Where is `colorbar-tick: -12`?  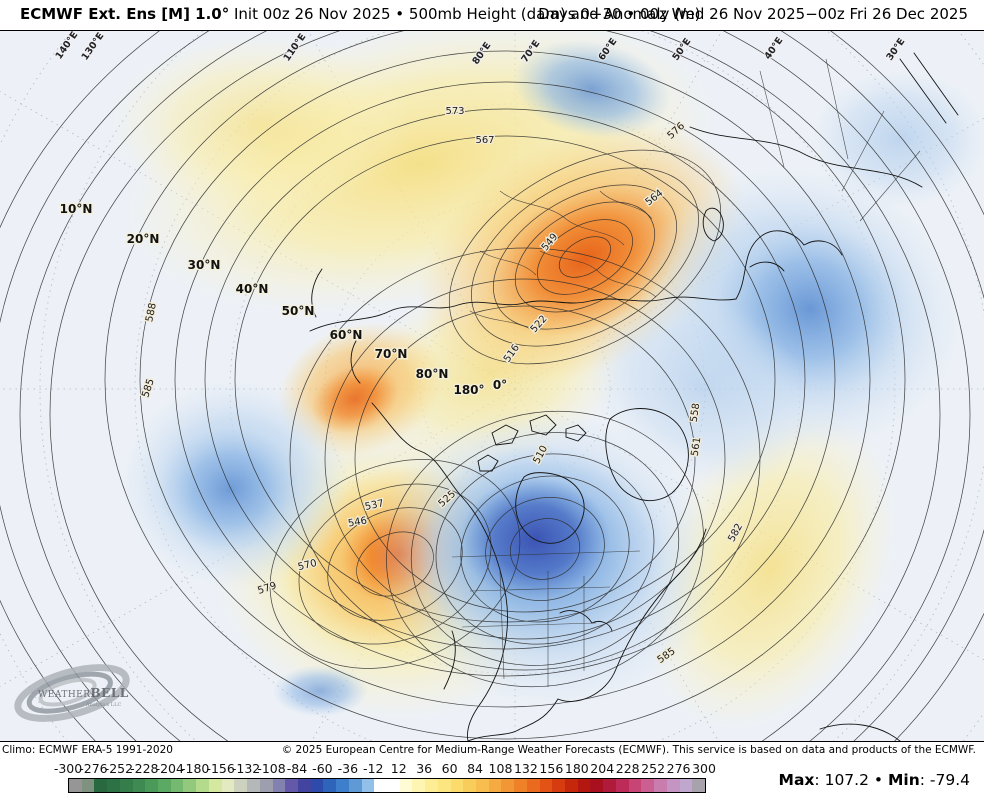 colorbar-tick: -12 is located at coordinates (373, 768).